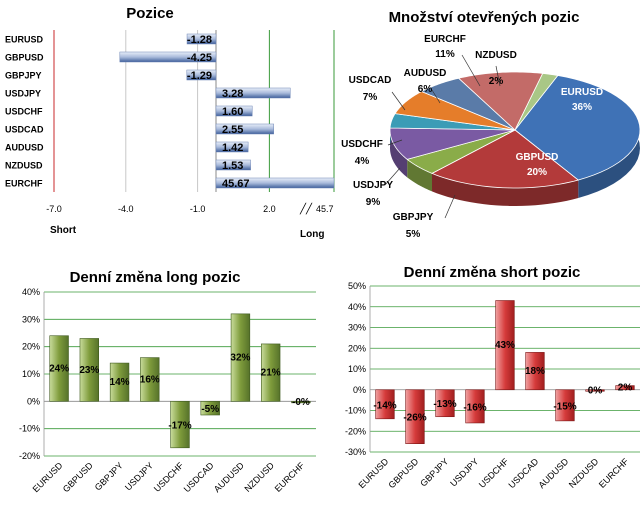 This screenshot has width=644, height=507. I want to click on category-label: NZDUSD, so click(584, 473).